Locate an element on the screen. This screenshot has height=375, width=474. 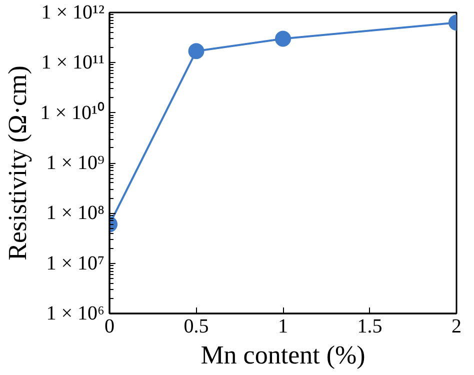
x-tick-label: 1 is located at coordinates (283, 327).